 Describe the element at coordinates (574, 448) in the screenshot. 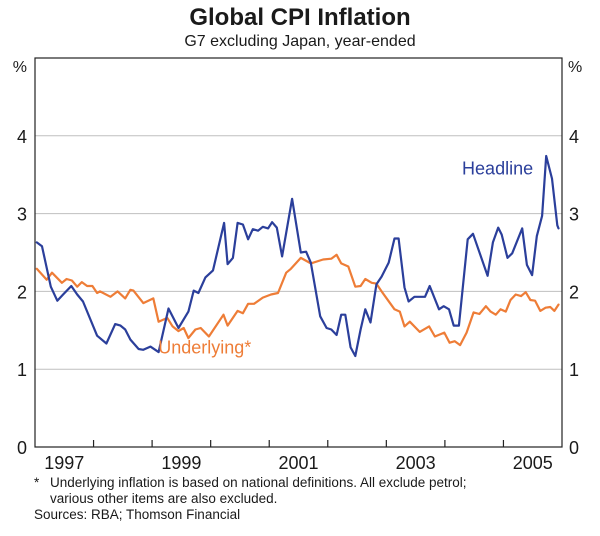

I see `y-tick-label-right: 0` at that location.